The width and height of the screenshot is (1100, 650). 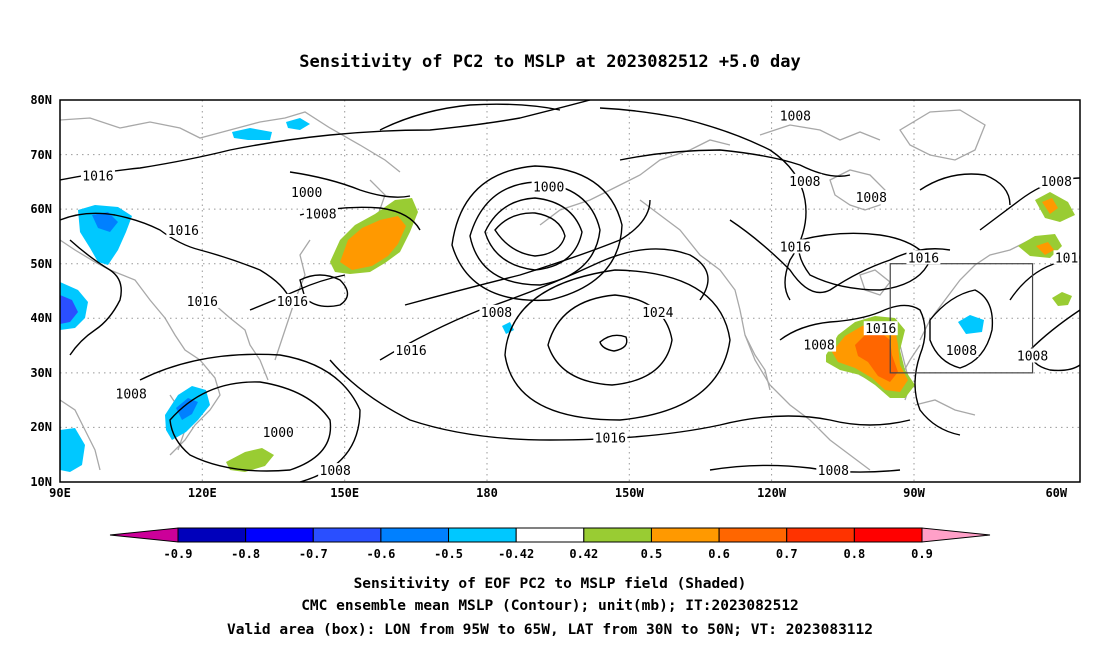 What do you see at coordinates (187, 409) in the screenshot?
I see `shade-negative-philippine-sea-inner` at bounding box center [187, 409].